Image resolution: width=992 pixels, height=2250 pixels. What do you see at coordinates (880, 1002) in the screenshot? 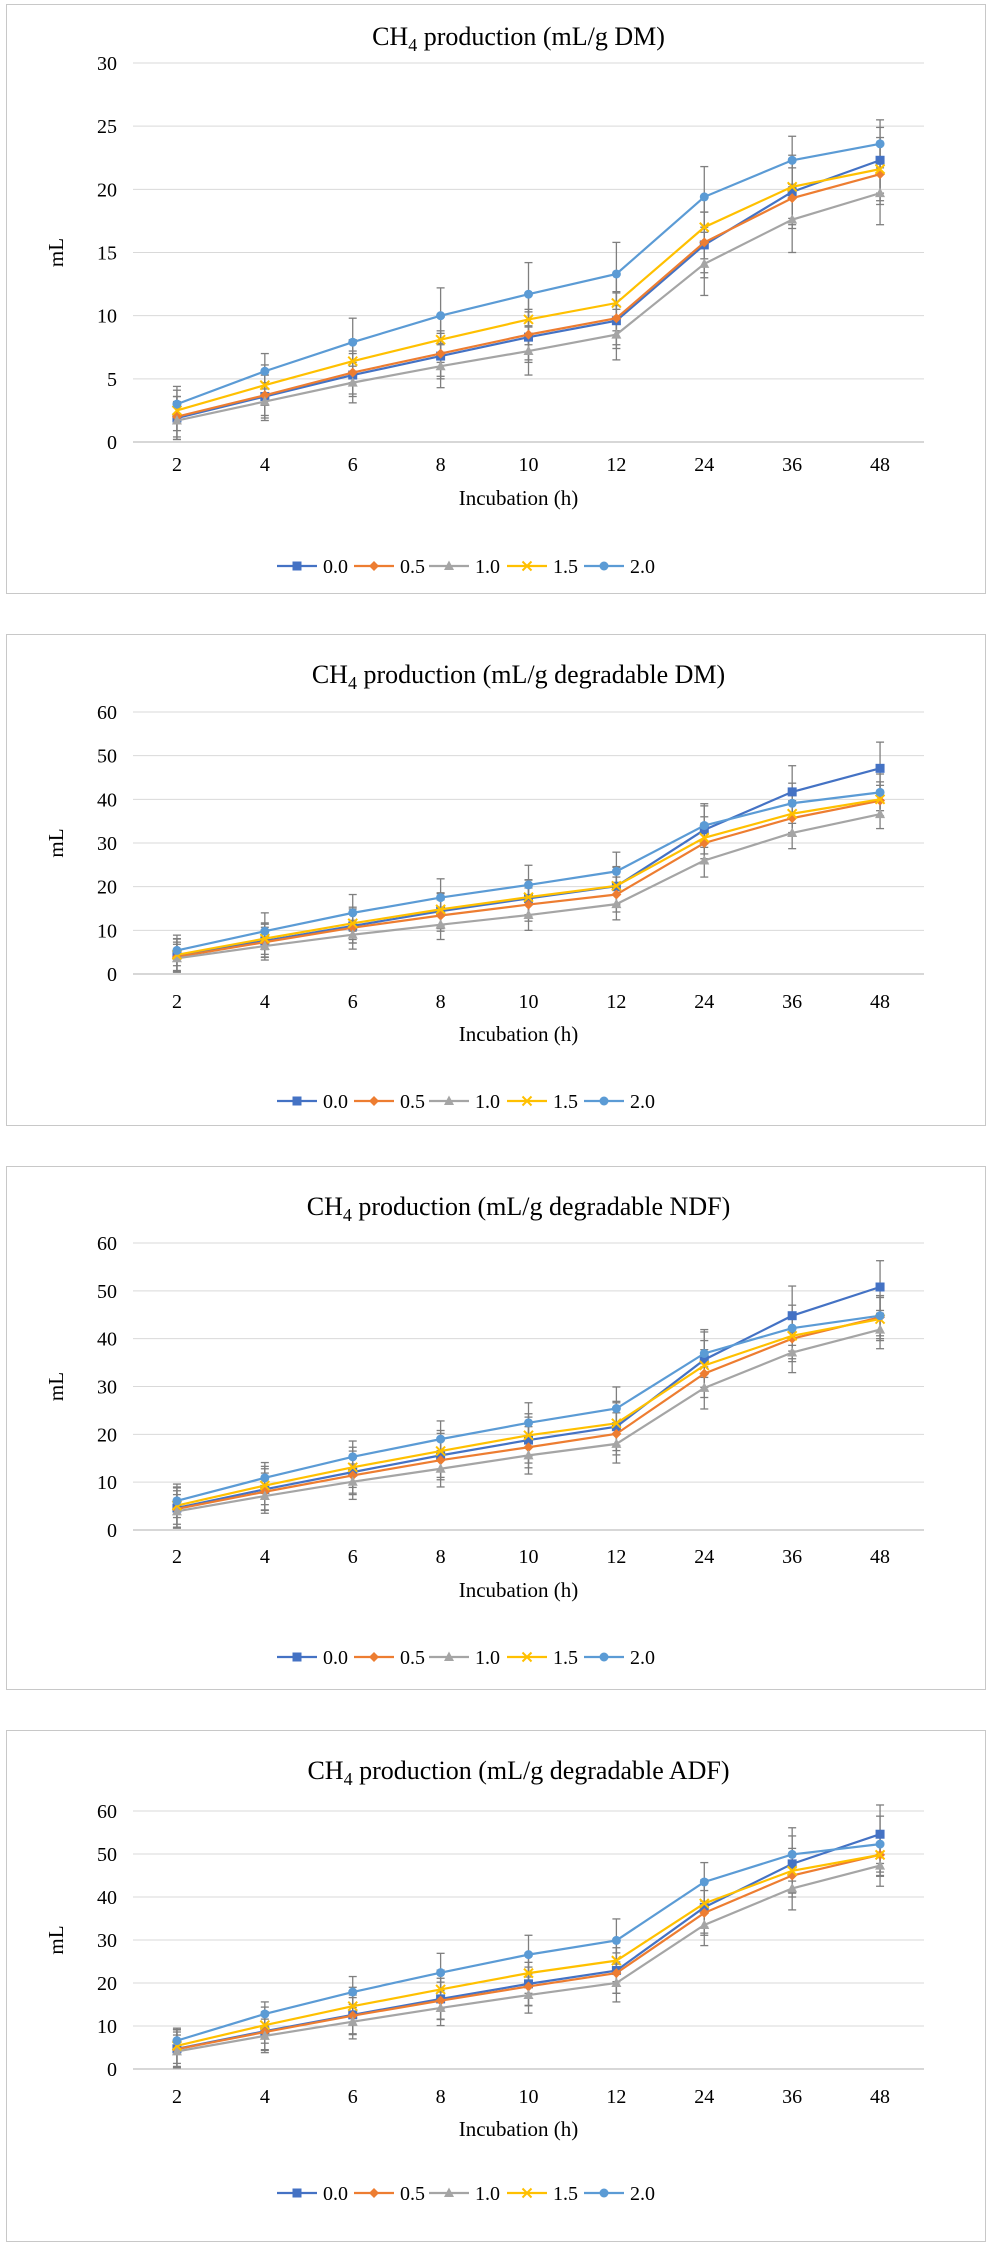
I see `x-tick-label: 48` at bounding box center [880, 1002].